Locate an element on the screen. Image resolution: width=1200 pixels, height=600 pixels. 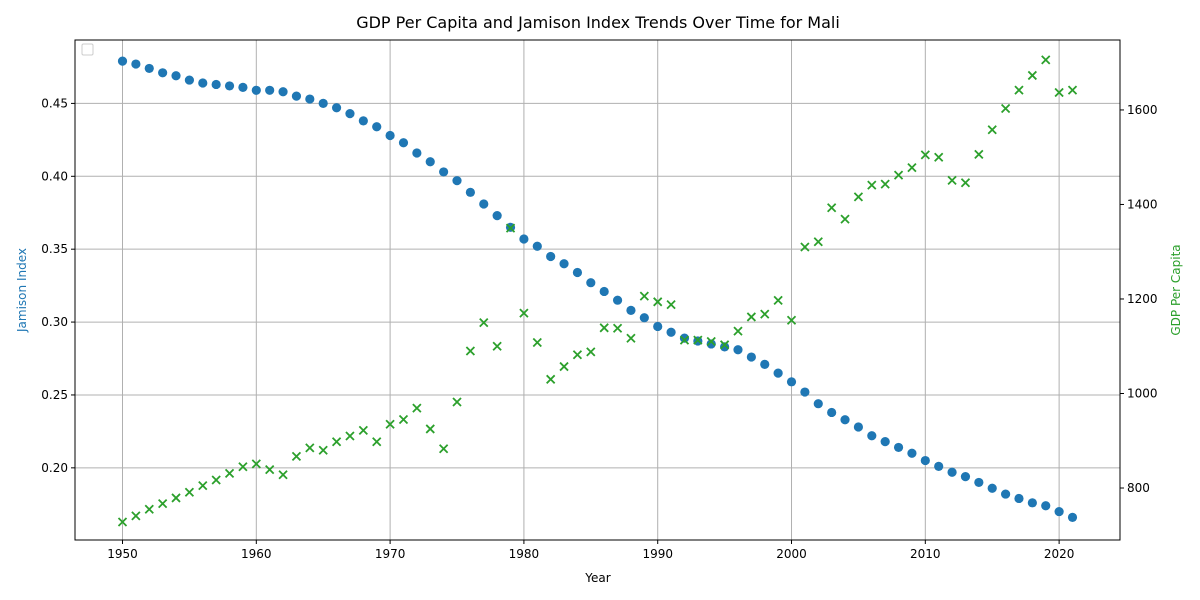
left-y-axis-ticks: 0.20 0.25 0.30 0.35 0.40 0.45 is located at coordinates (58, 285).